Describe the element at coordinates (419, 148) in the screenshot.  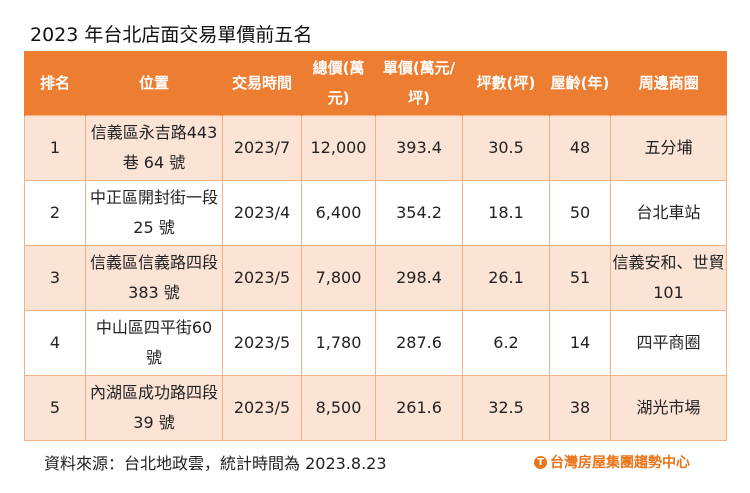
I see `table-cell: 393.4` at that location.